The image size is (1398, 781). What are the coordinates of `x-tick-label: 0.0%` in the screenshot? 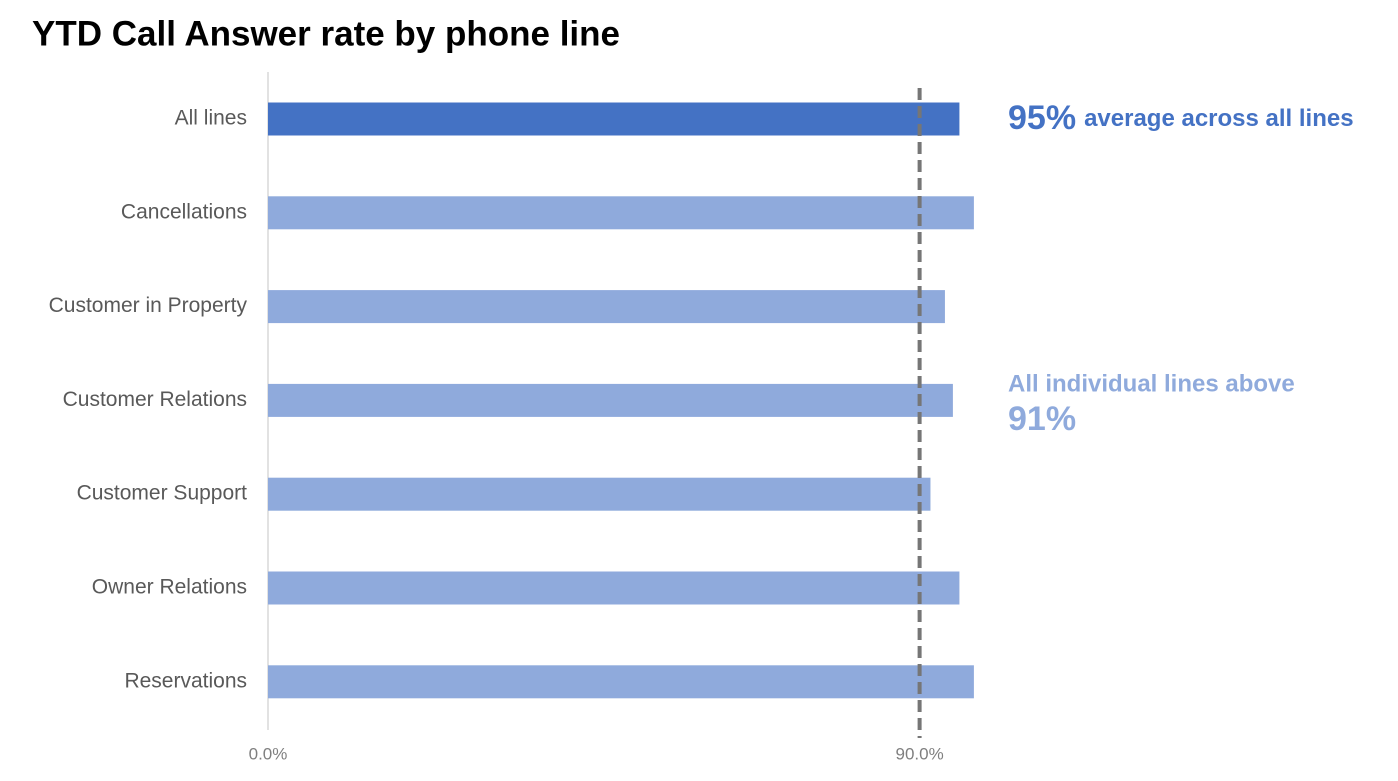 It's located at (268, 753).